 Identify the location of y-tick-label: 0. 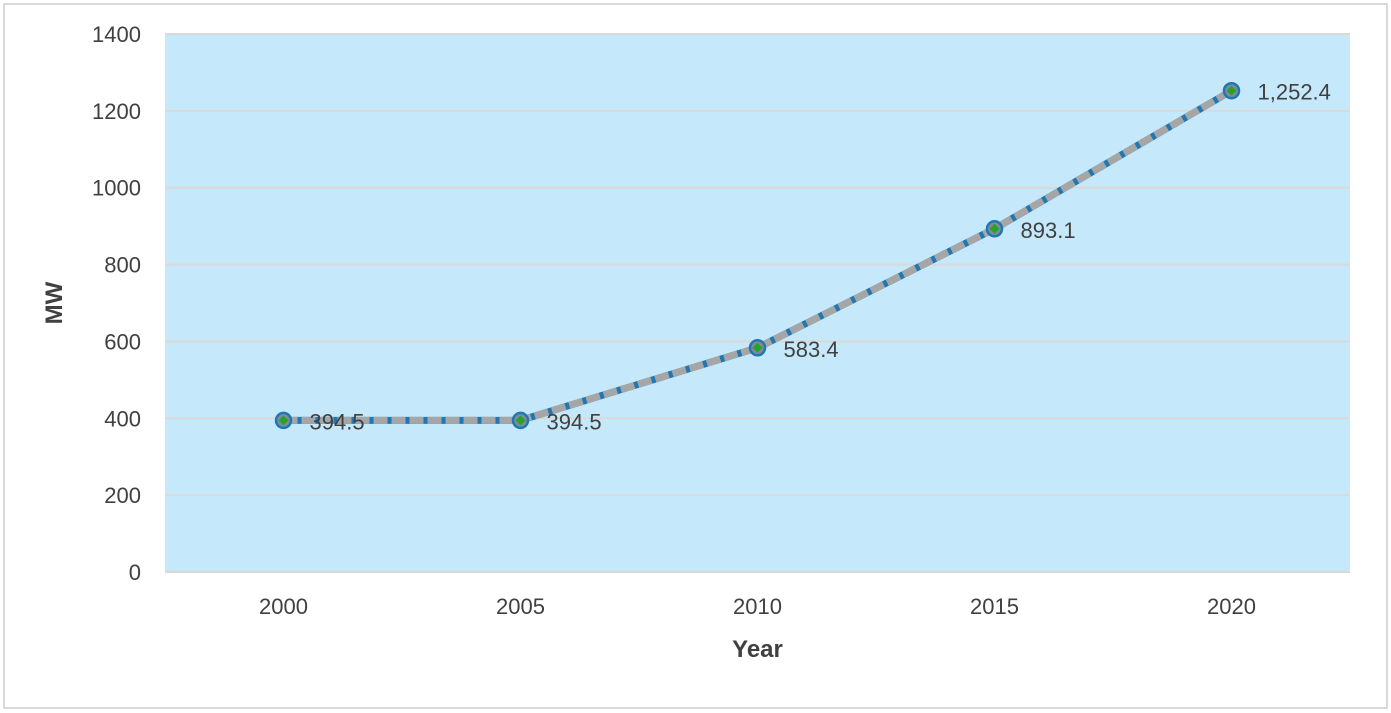
(135, 572).